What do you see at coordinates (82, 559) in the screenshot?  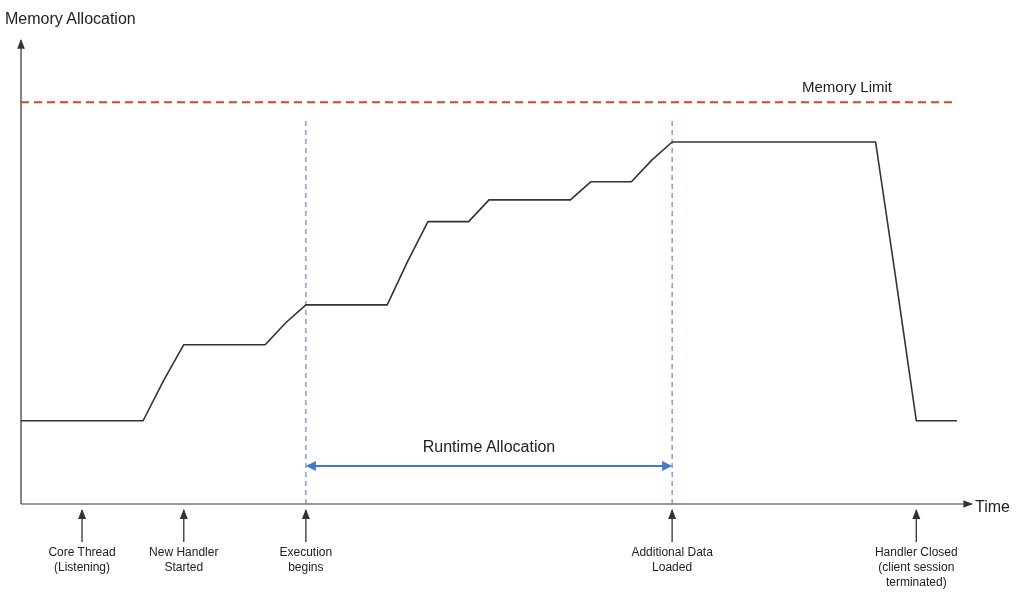 I see `x-tick-label: Core Thread (Listening)` at bounding box center [82, 559].